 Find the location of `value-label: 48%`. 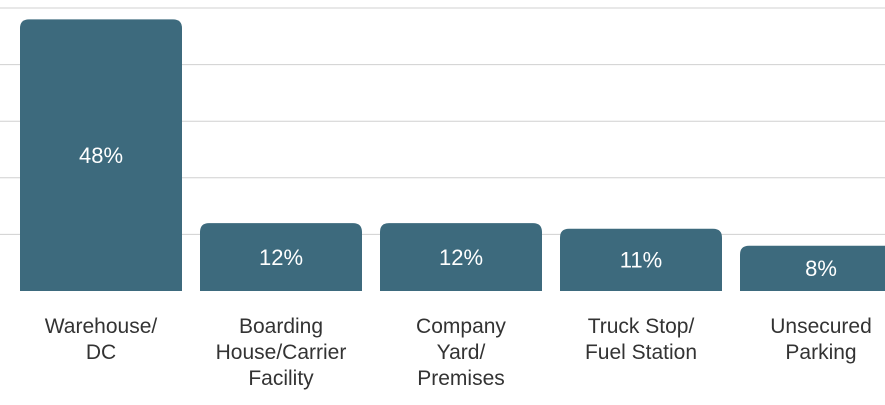

value-label: 48% is located at coordinates (101, 155).